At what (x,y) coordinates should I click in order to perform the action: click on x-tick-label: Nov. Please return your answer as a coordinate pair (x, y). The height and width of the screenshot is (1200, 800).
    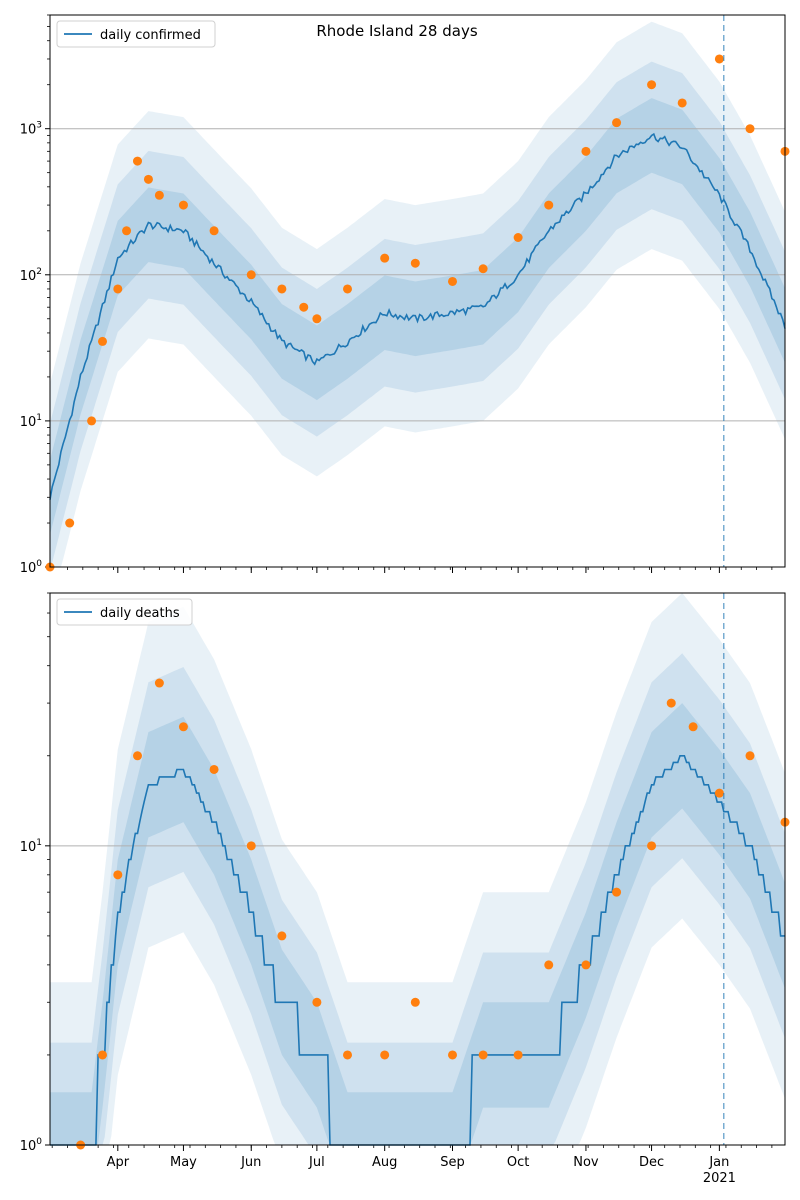
    Looking at the image, I should click on (586, 1162).